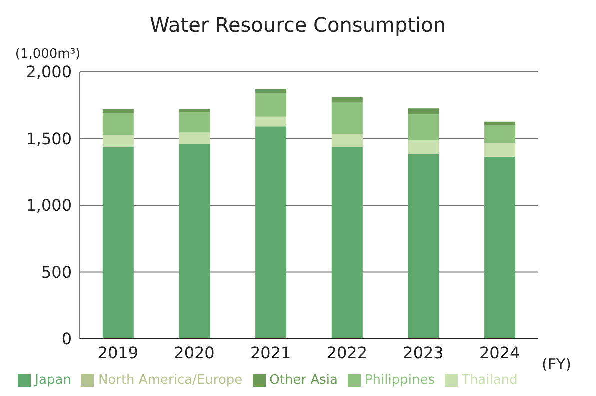 Image resolution: width=596 pixels, height=396 pixels. What do you see at coordinates (490, 380) in the screenshot?
I see `legend-label: Thailand` at bounding box center [490, 380].